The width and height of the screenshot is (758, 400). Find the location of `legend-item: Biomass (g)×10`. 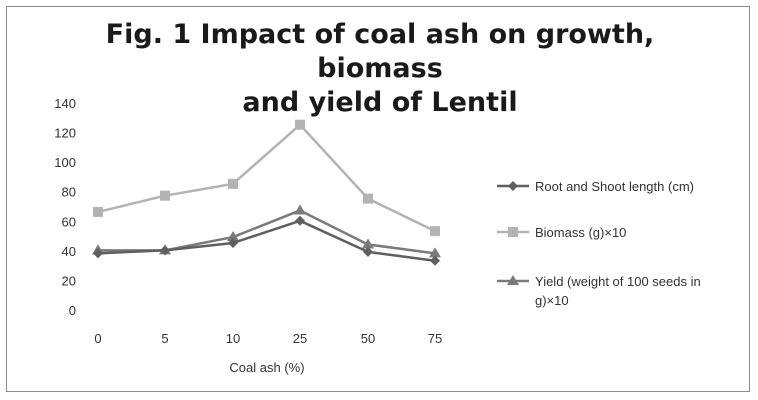

legend-item: Biomass (g)×10 is located at coordinates (561, 232).